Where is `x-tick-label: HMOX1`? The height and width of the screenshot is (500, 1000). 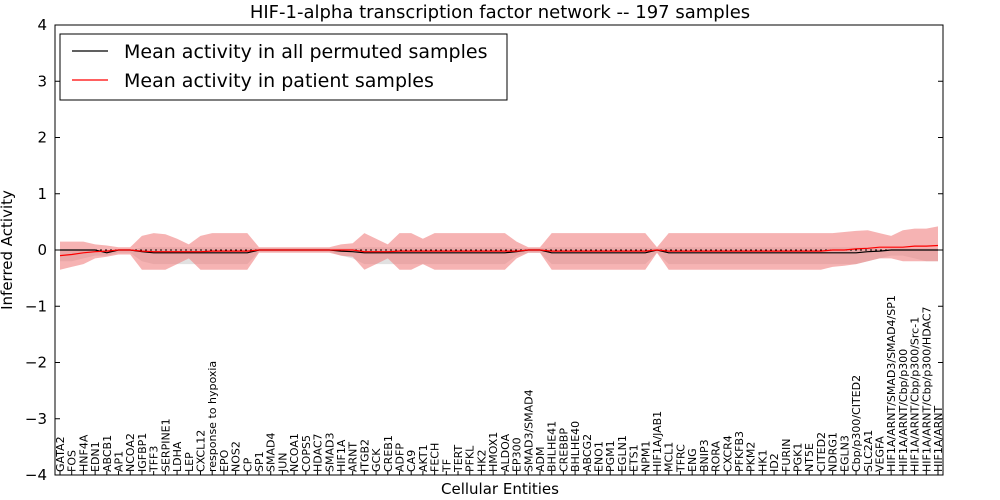 x-tick-label: HMOX1 is located at coordinates (493, 452).